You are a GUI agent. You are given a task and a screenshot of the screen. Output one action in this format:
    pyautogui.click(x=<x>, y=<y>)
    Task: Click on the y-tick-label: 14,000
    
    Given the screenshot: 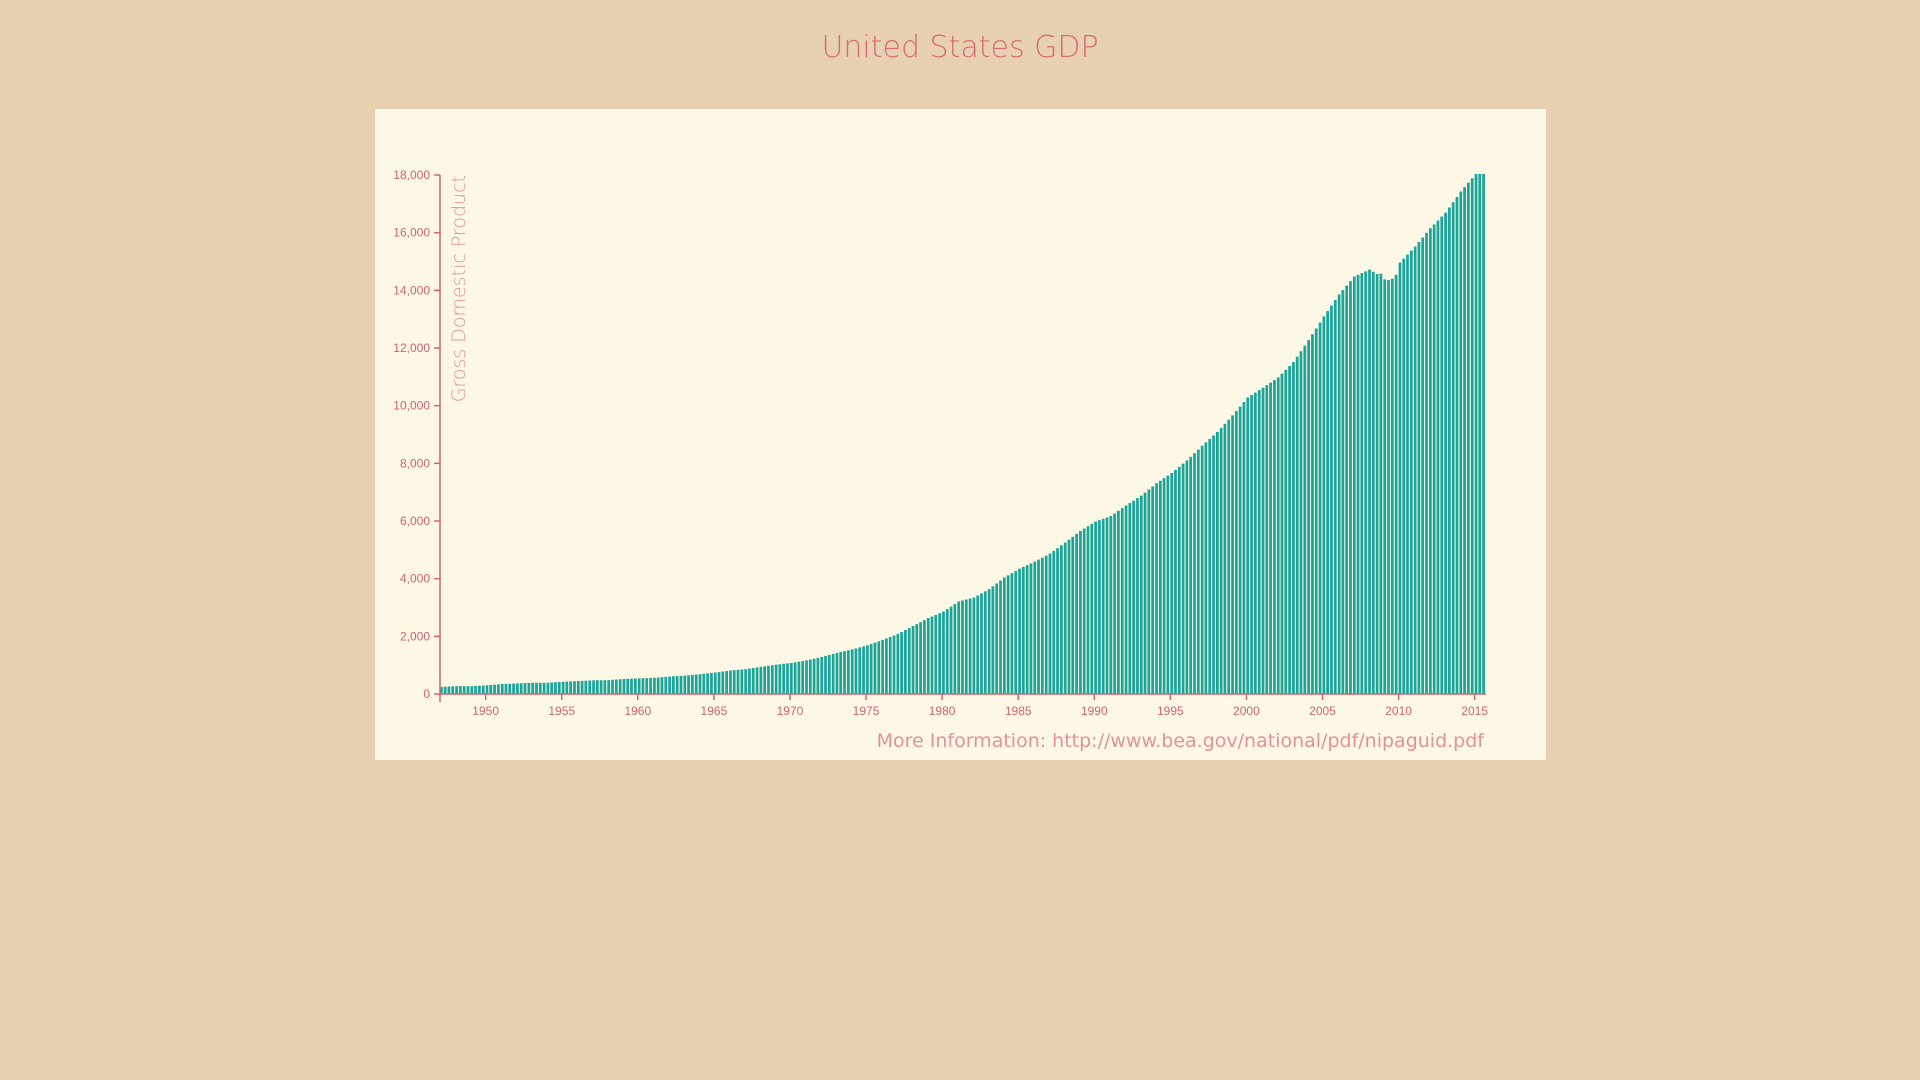 What is the action you would take?
    pyautogui.click(x=411, y=290)
    